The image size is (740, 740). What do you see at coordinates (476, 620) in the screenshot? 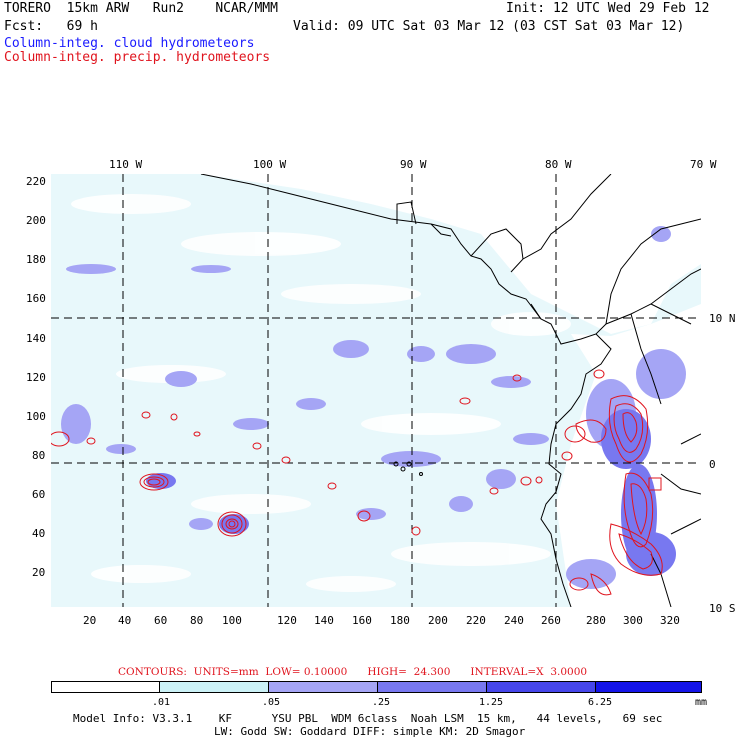
I see `x-tick-220: 220` at bounding box center [476, 620].